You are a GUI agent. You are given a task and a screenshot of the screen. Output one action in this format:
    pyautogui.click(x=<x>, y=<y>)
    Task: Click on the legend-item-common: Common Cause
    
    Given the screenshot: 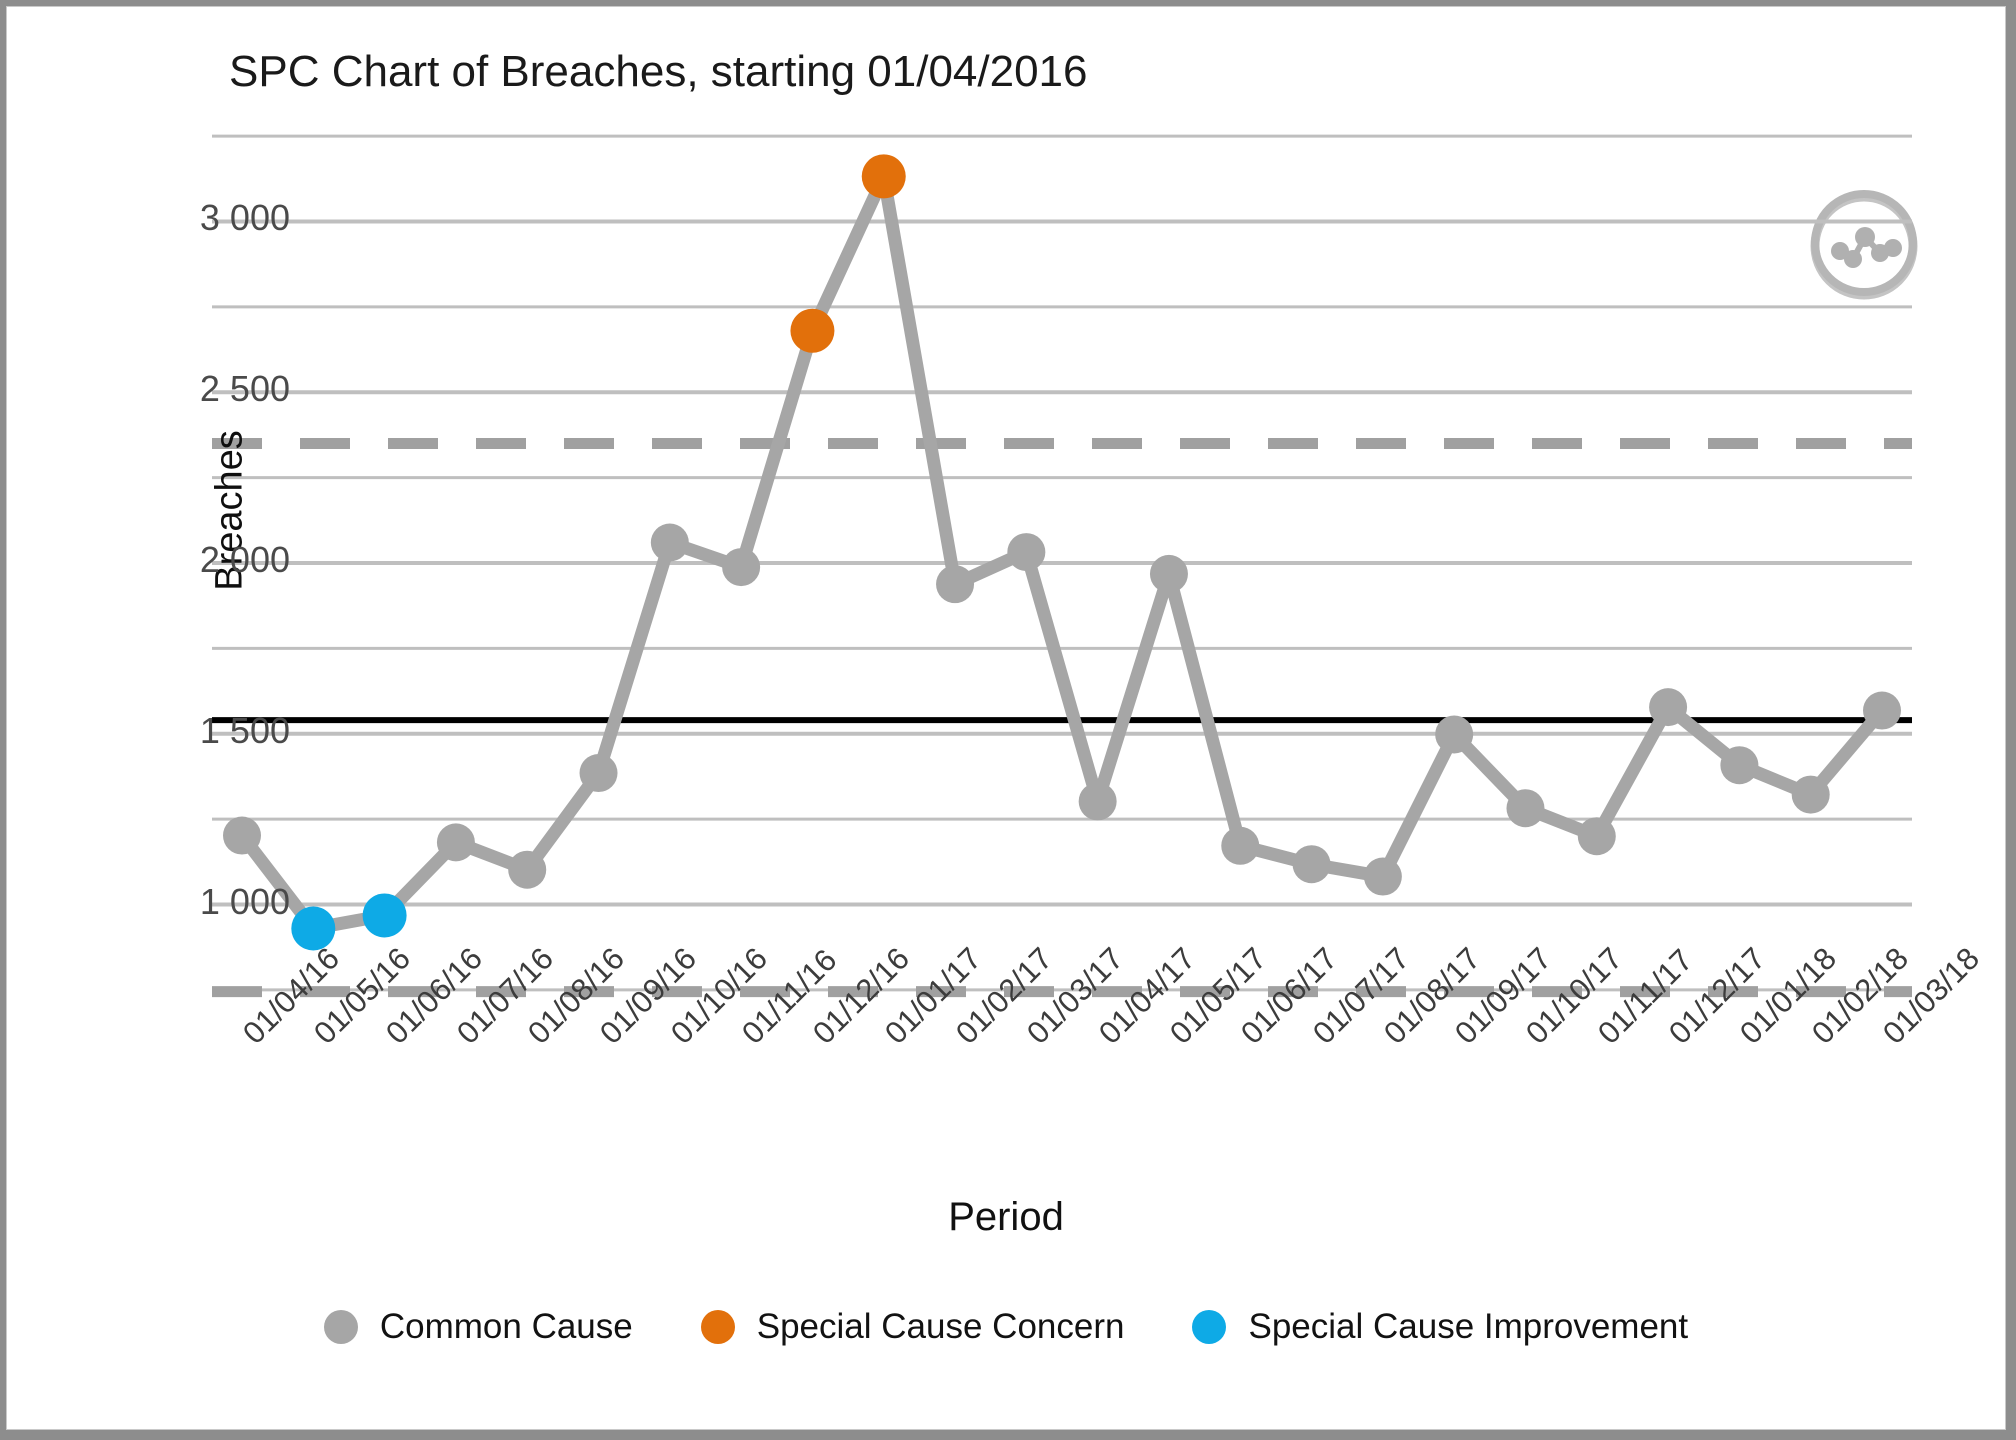 What is the action you would take?
    pyautogui.click(x=478, y=1327)
    